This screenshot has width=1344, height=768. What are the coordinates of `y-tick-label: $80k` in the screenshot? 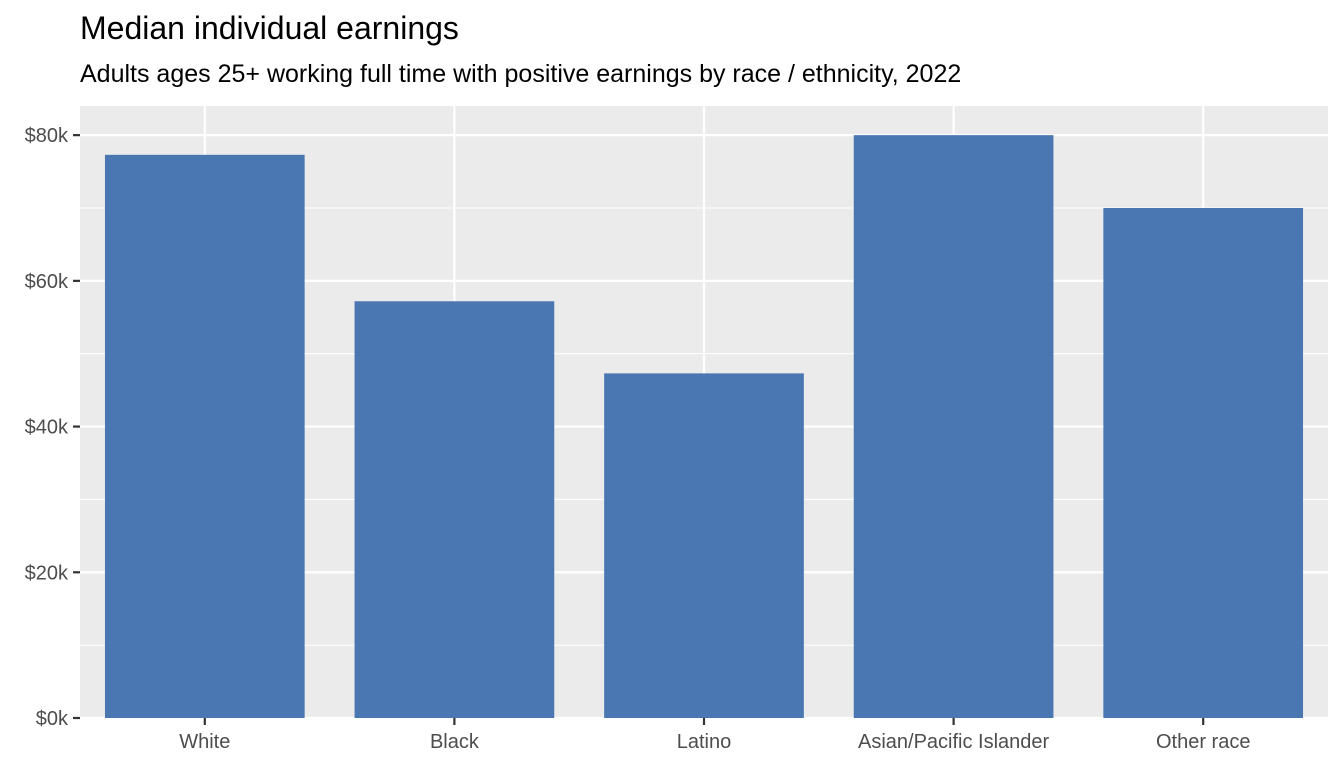 It's located at (47, 136).